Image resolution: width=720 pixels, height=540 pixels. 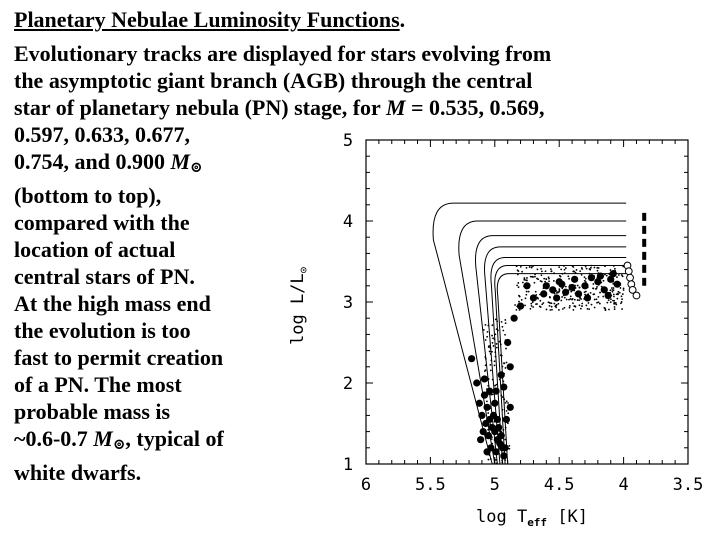 What do you see at coordinates (196, 168) in the screenshot?
I see `sun-symbol-icon: ⊚` at bounding box center [196, 168].